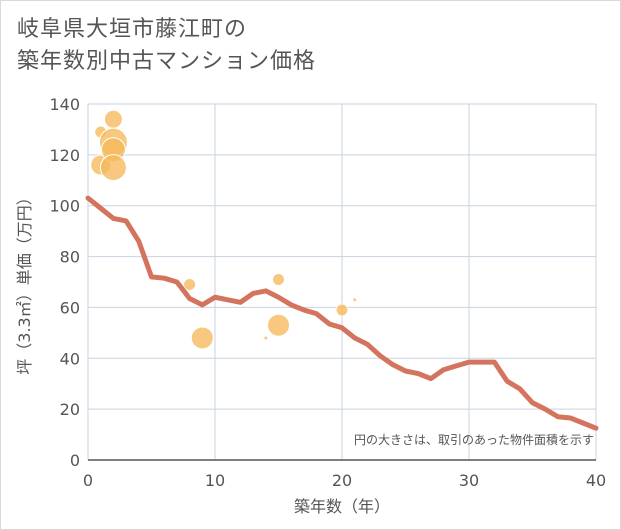 This screenshot has width=621, height=530. What do you see at coordinates (342, 506) in the screenshot?
I see `x-axis-title: 築年数（年）` at bounding box center [342, 506].